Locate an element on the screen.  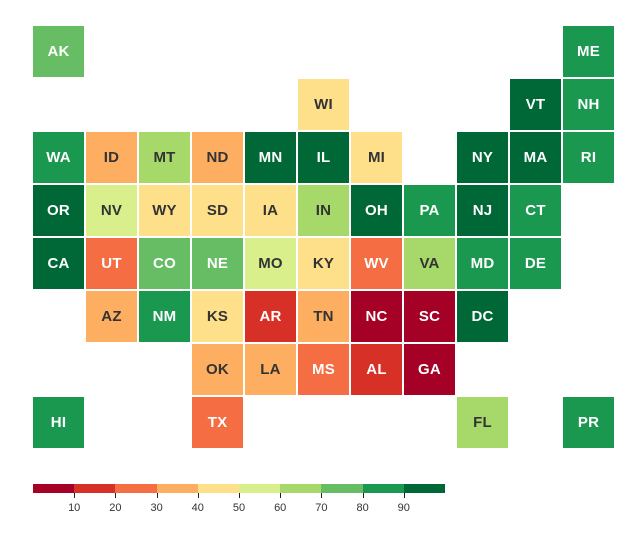
state-tile-ok: OK is located at coordinates (217, 369).